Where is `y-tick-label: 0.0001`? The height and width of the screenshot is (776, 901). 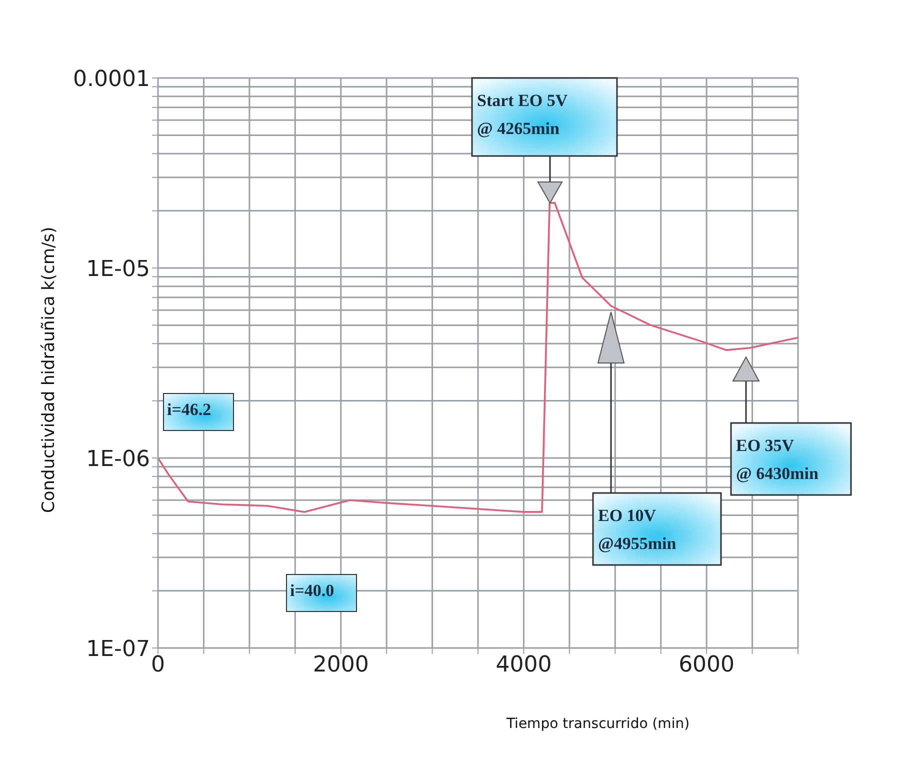
y-tick-label: 0.0001 is located at coordinates (111, 79).